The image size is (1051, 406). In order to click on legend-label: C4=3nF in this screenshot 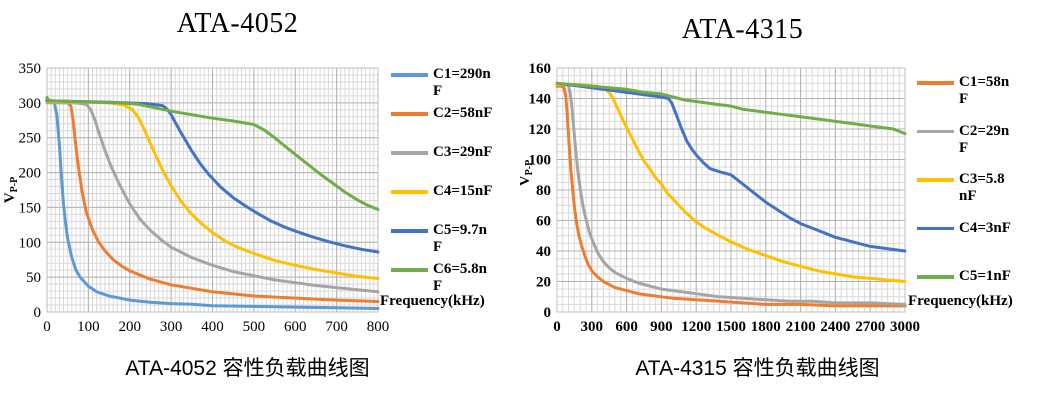, I will do `click(985, 227)`.